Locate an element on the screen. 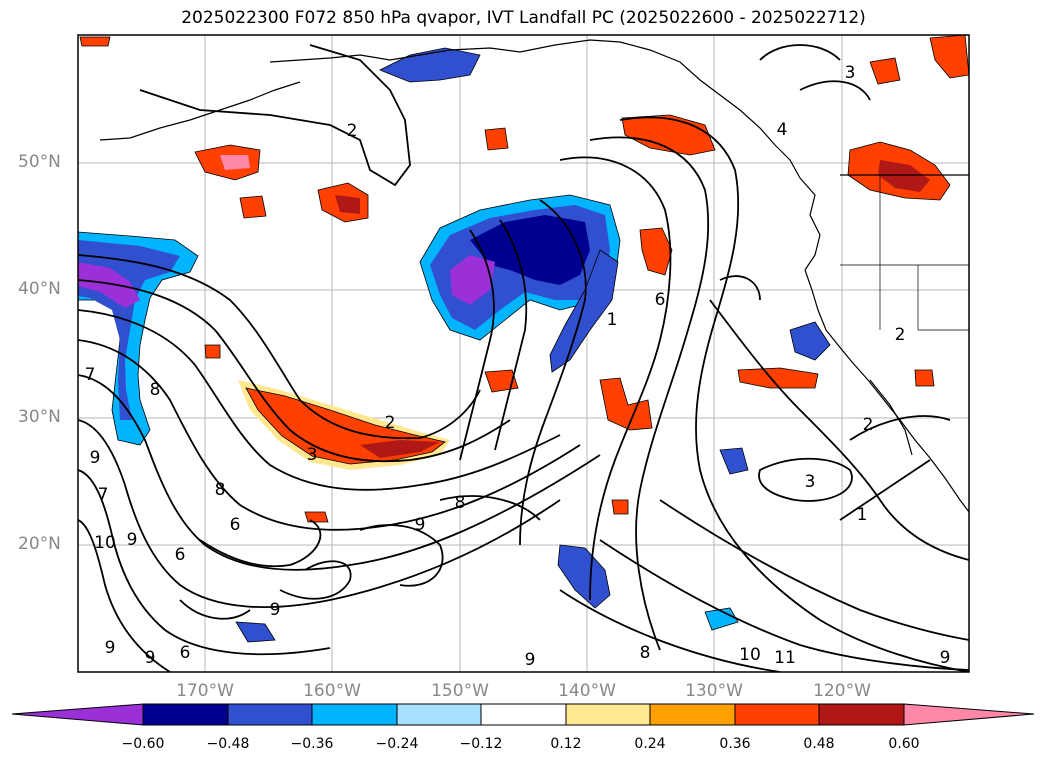  lon-label-130w: 130°W is located at coordinates (714, 691).